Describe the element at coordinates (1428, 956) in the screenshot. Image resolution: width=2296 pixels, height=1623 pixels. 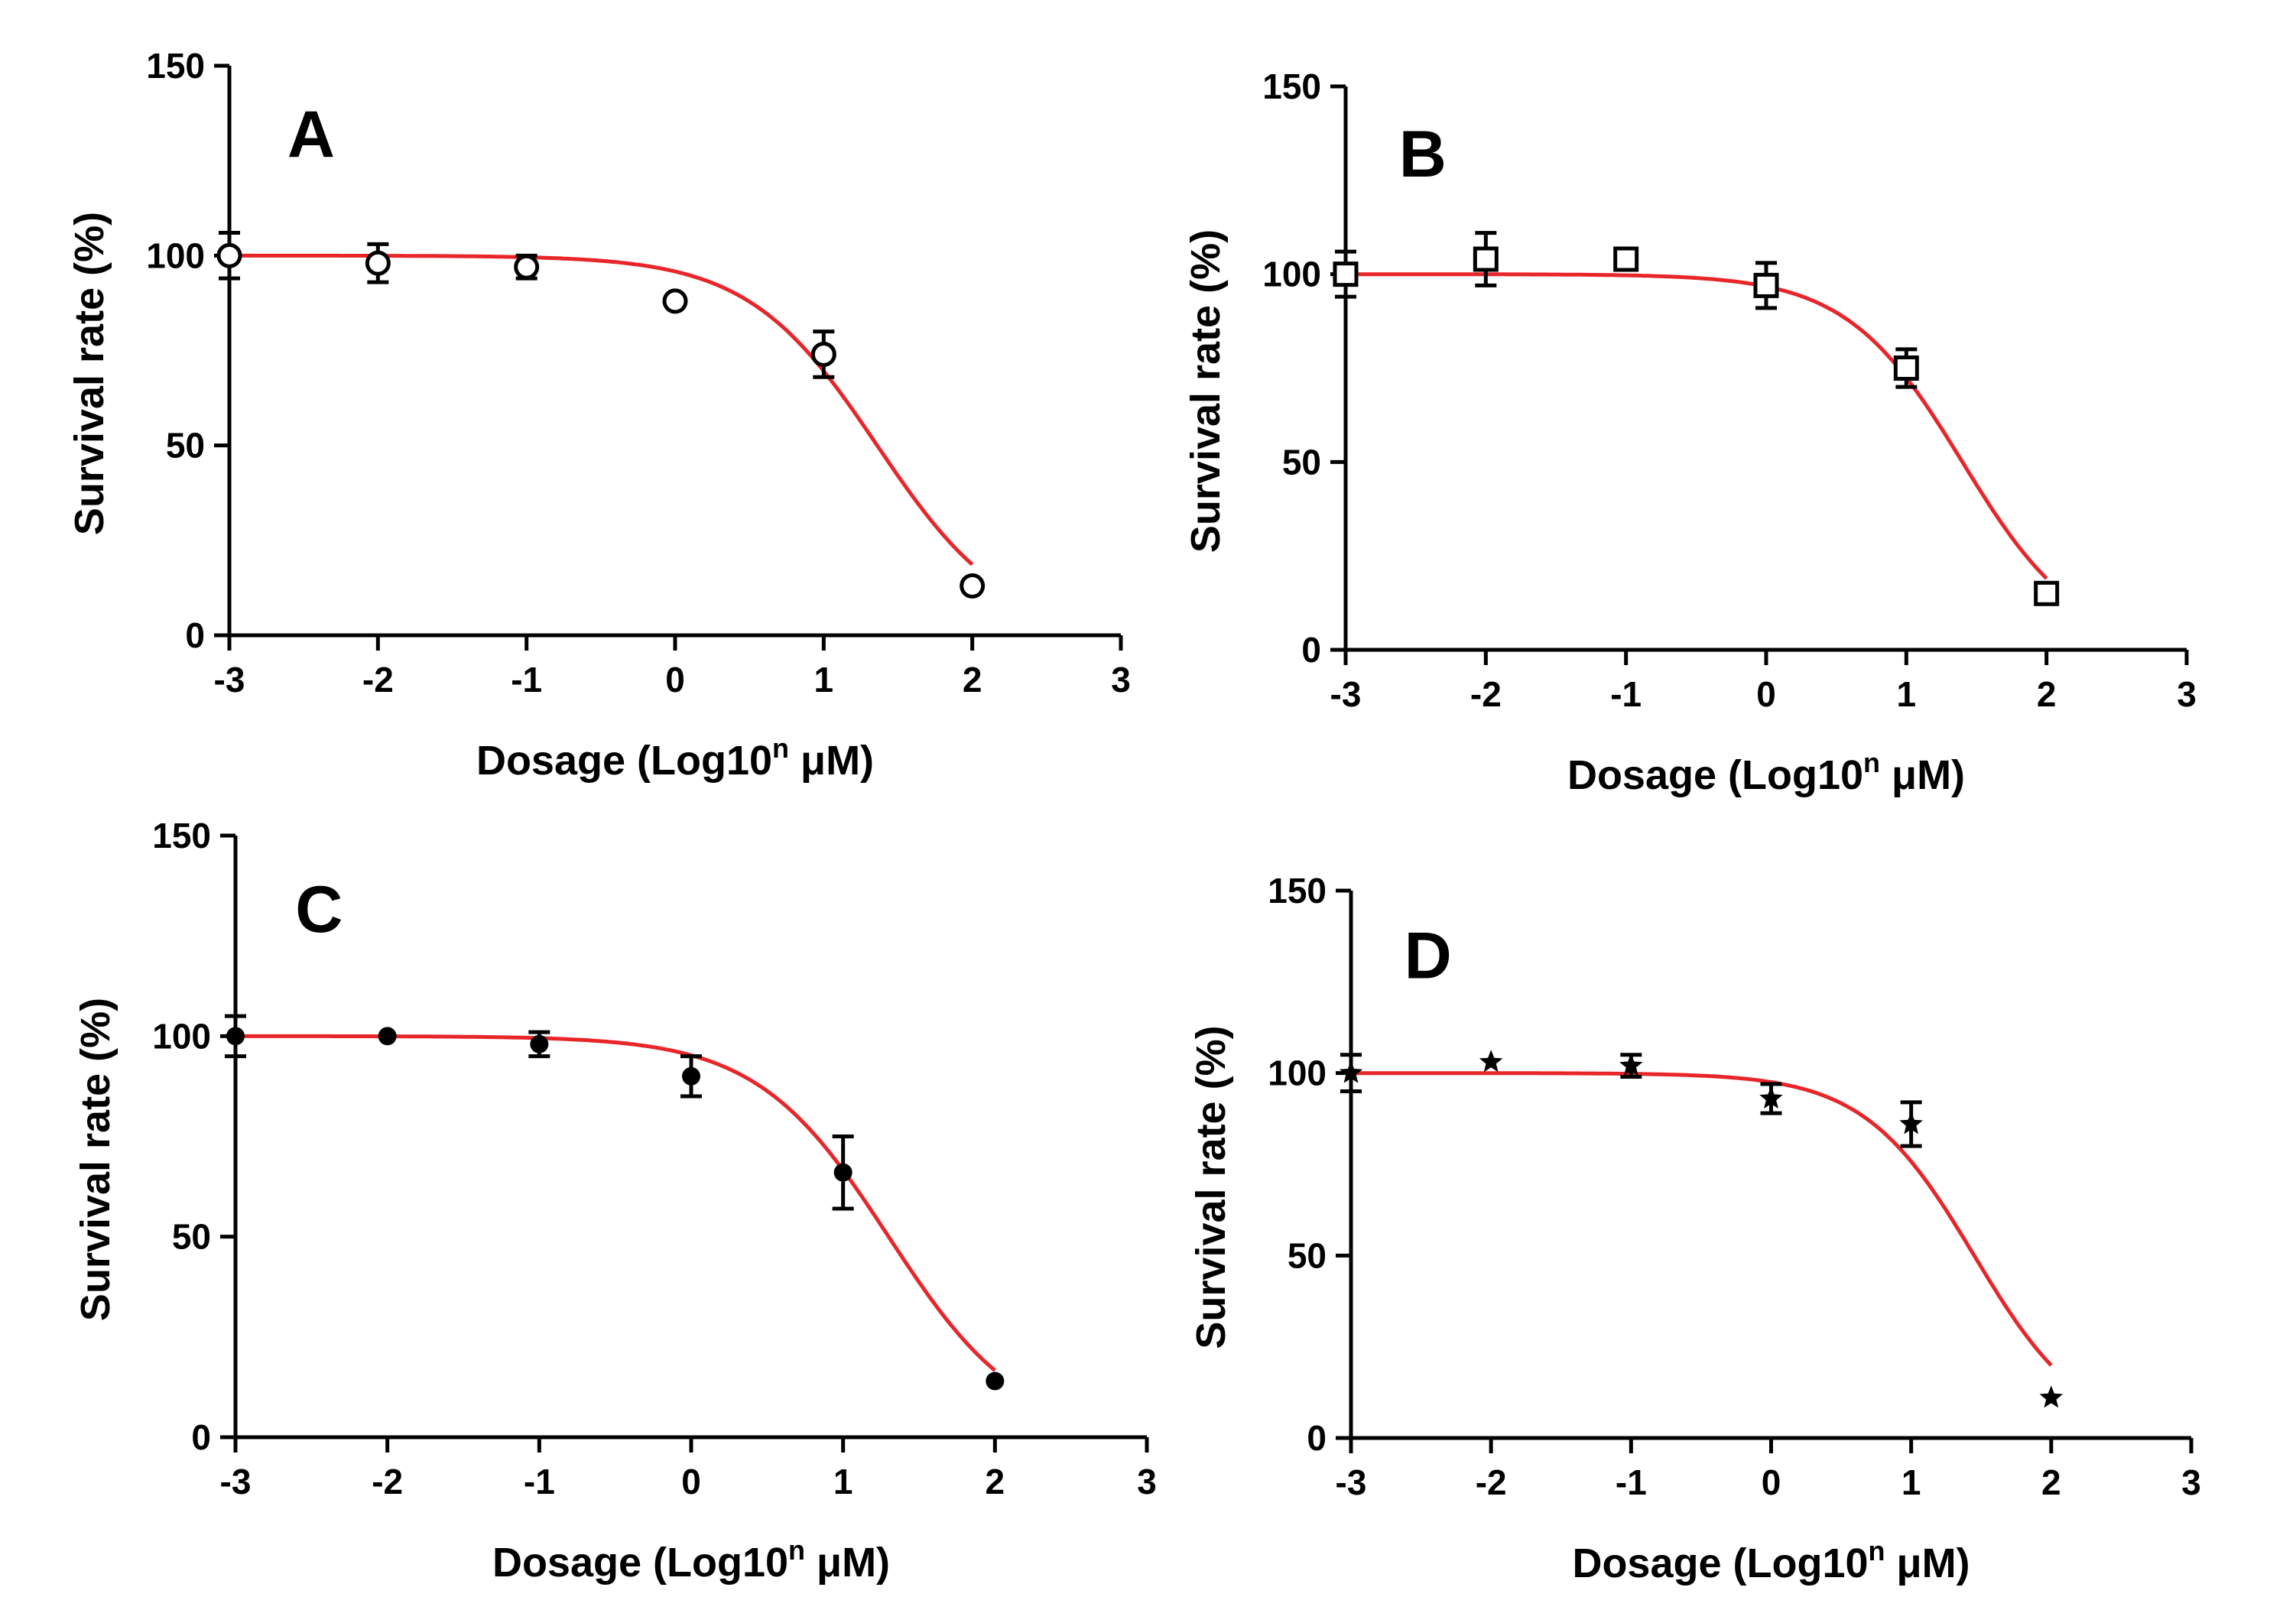
I see `panel-label: D` at that location.